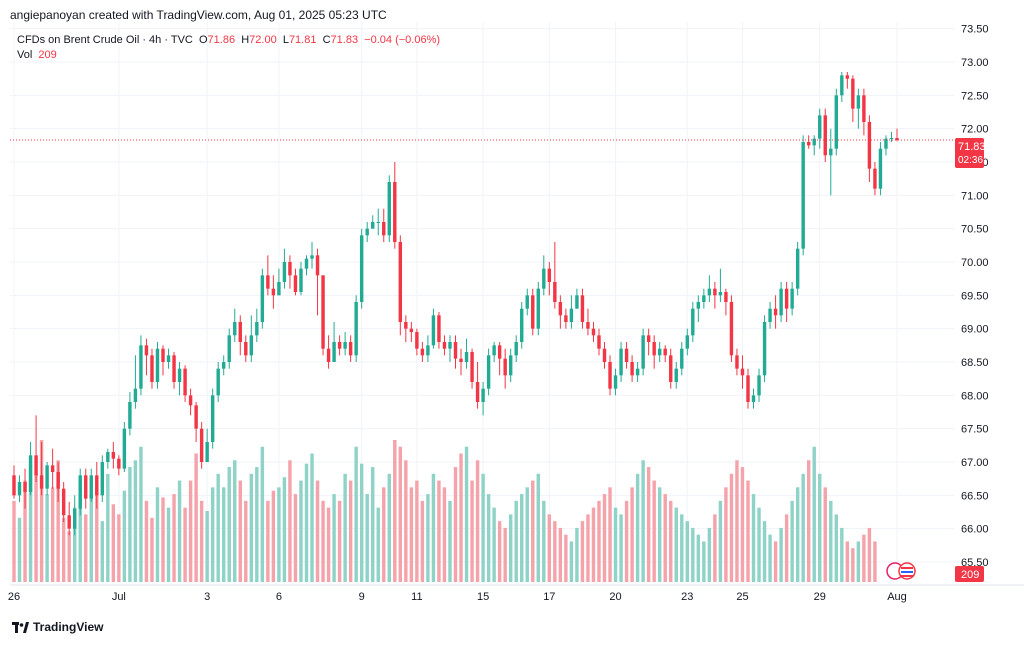 This screenshot has height=647, width=1024. Describe the element at coordinates (285, 40) in the screenshot. I see `low-label: L` at that location.